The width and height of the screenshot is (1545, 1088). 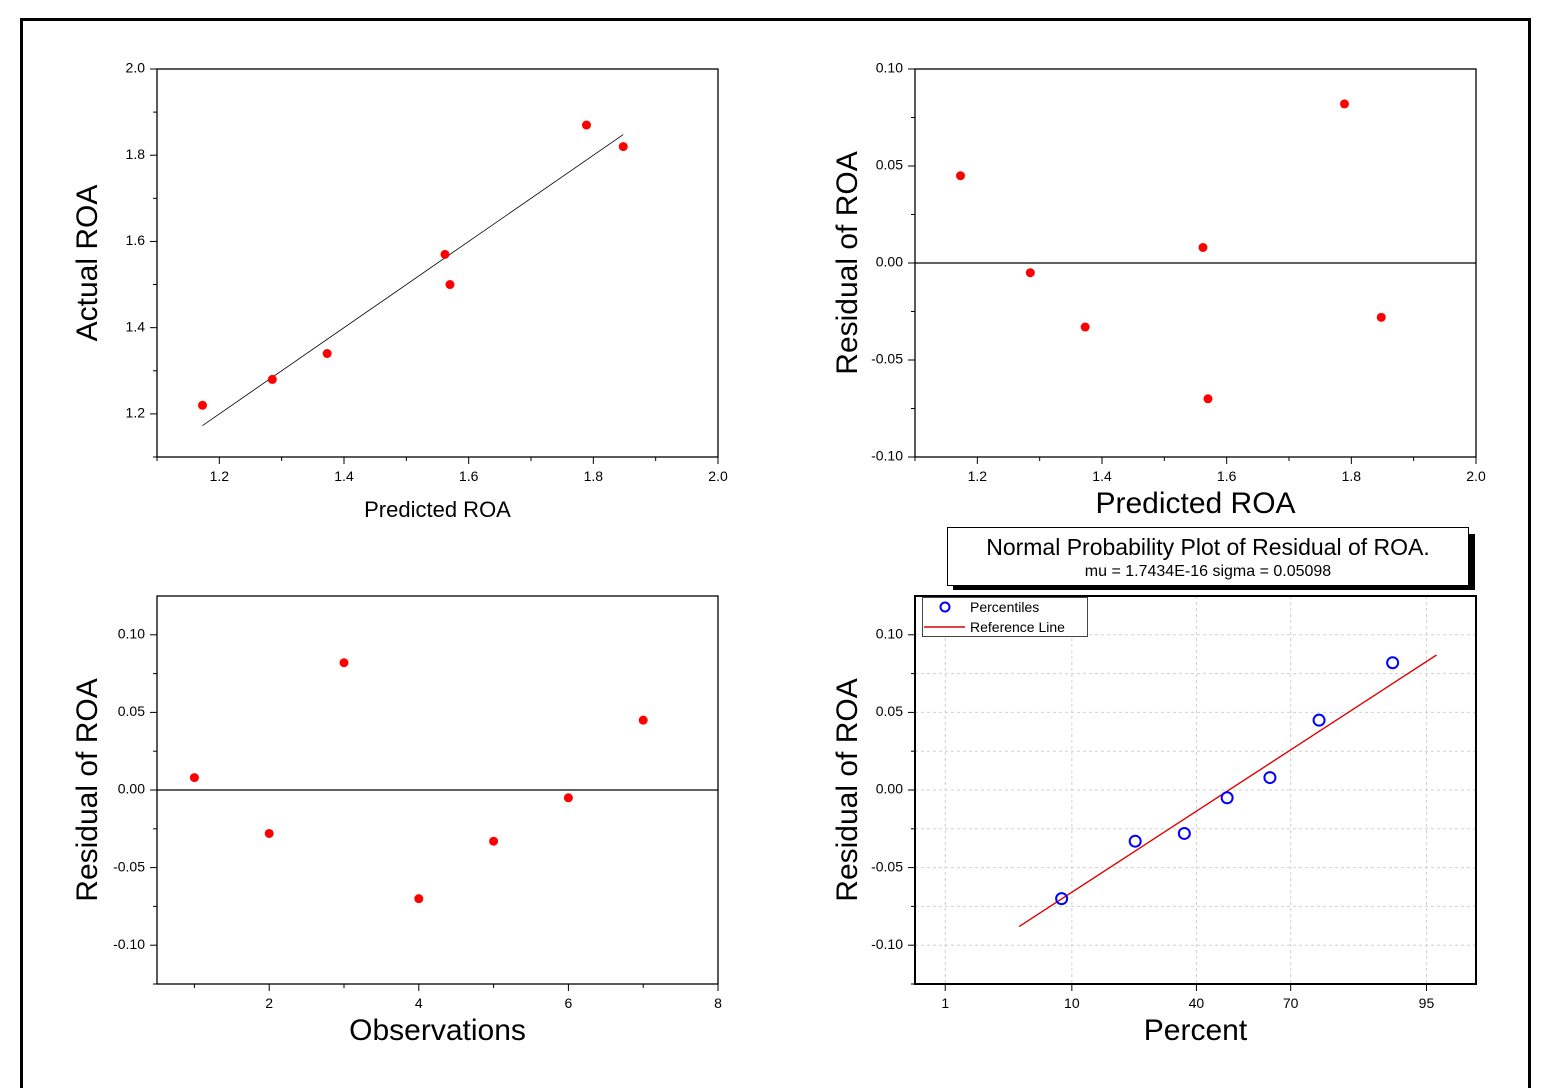 I want to click on x-tick-label: 95, so click(x=1427, y=1003).